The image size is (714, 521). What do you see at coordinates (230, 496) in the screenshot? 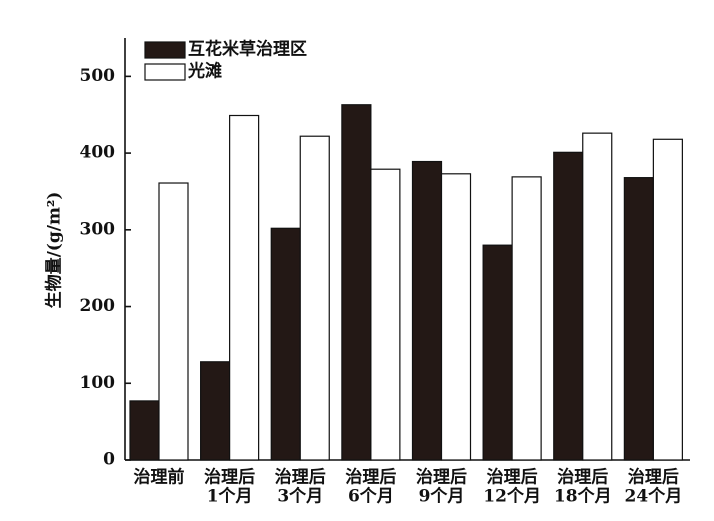
I see `x-tick-label: 1个月` at bounding box center [230, 496].